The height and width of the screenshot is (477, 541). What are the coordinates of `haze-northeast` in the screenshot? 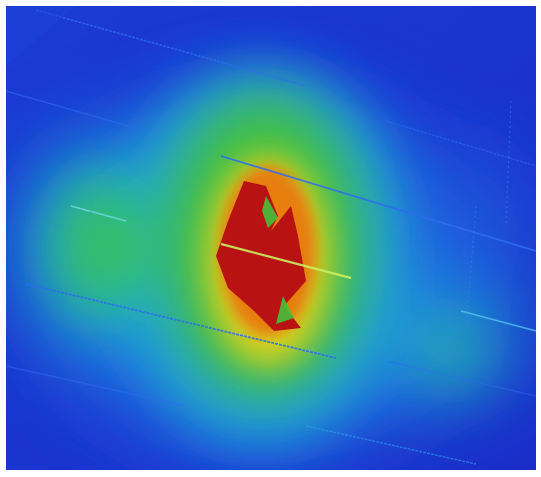 It's located at (476, 226).